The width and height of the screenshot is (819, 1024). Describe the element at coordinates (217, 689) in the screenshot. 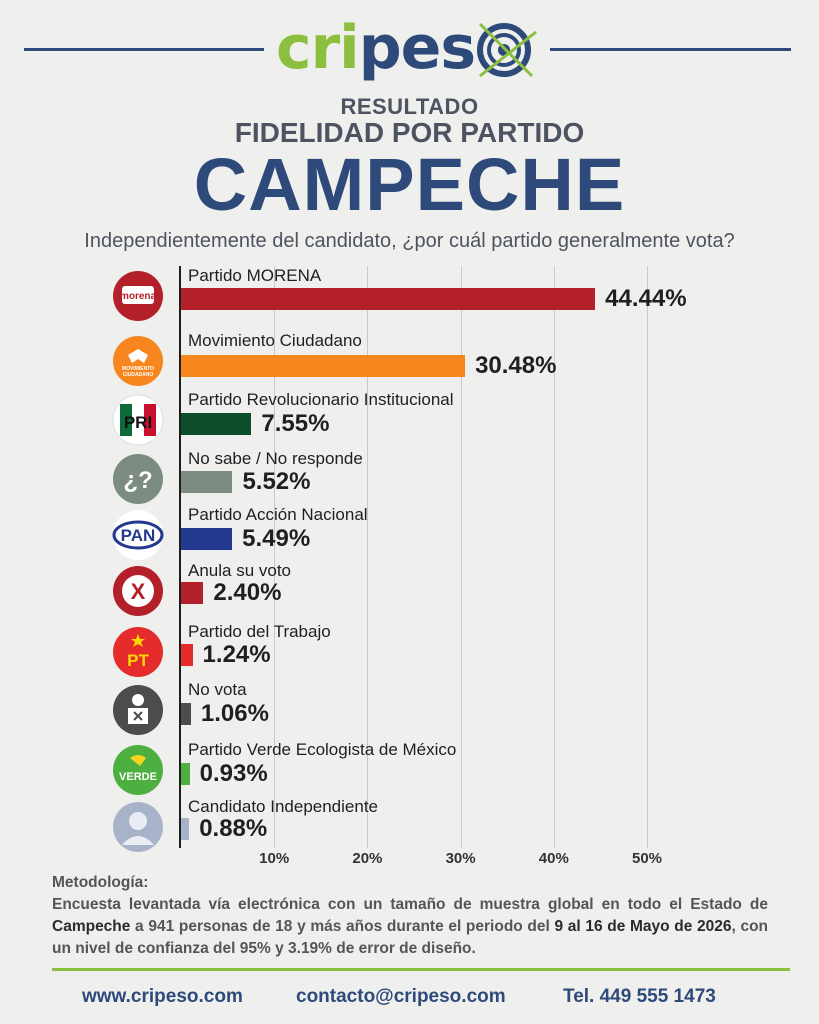

I see `category-label: No vota` at that location.